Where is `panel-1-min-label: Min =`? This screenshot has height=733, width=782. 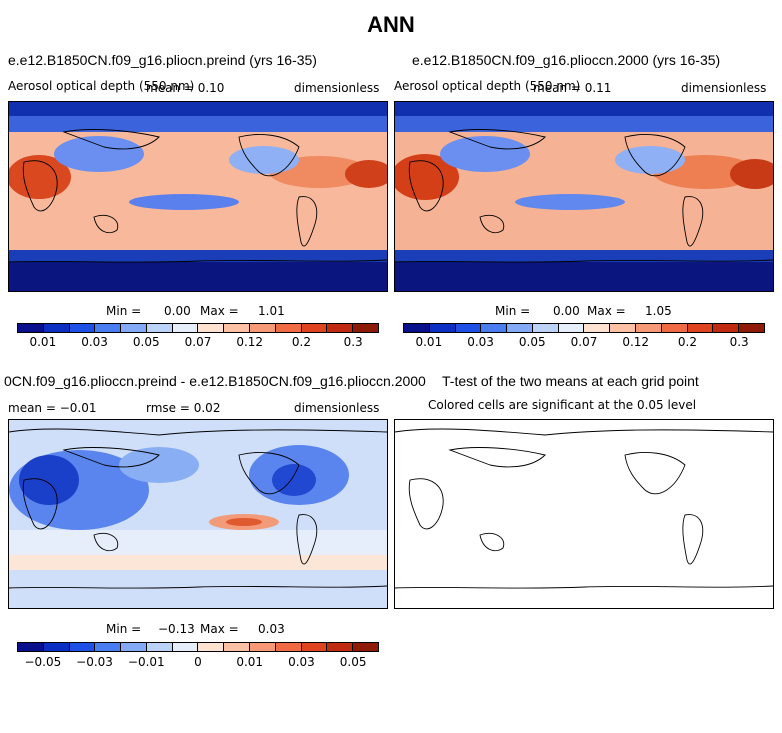 panel-1-min-label: Min = is located at coordinates (124, 311).